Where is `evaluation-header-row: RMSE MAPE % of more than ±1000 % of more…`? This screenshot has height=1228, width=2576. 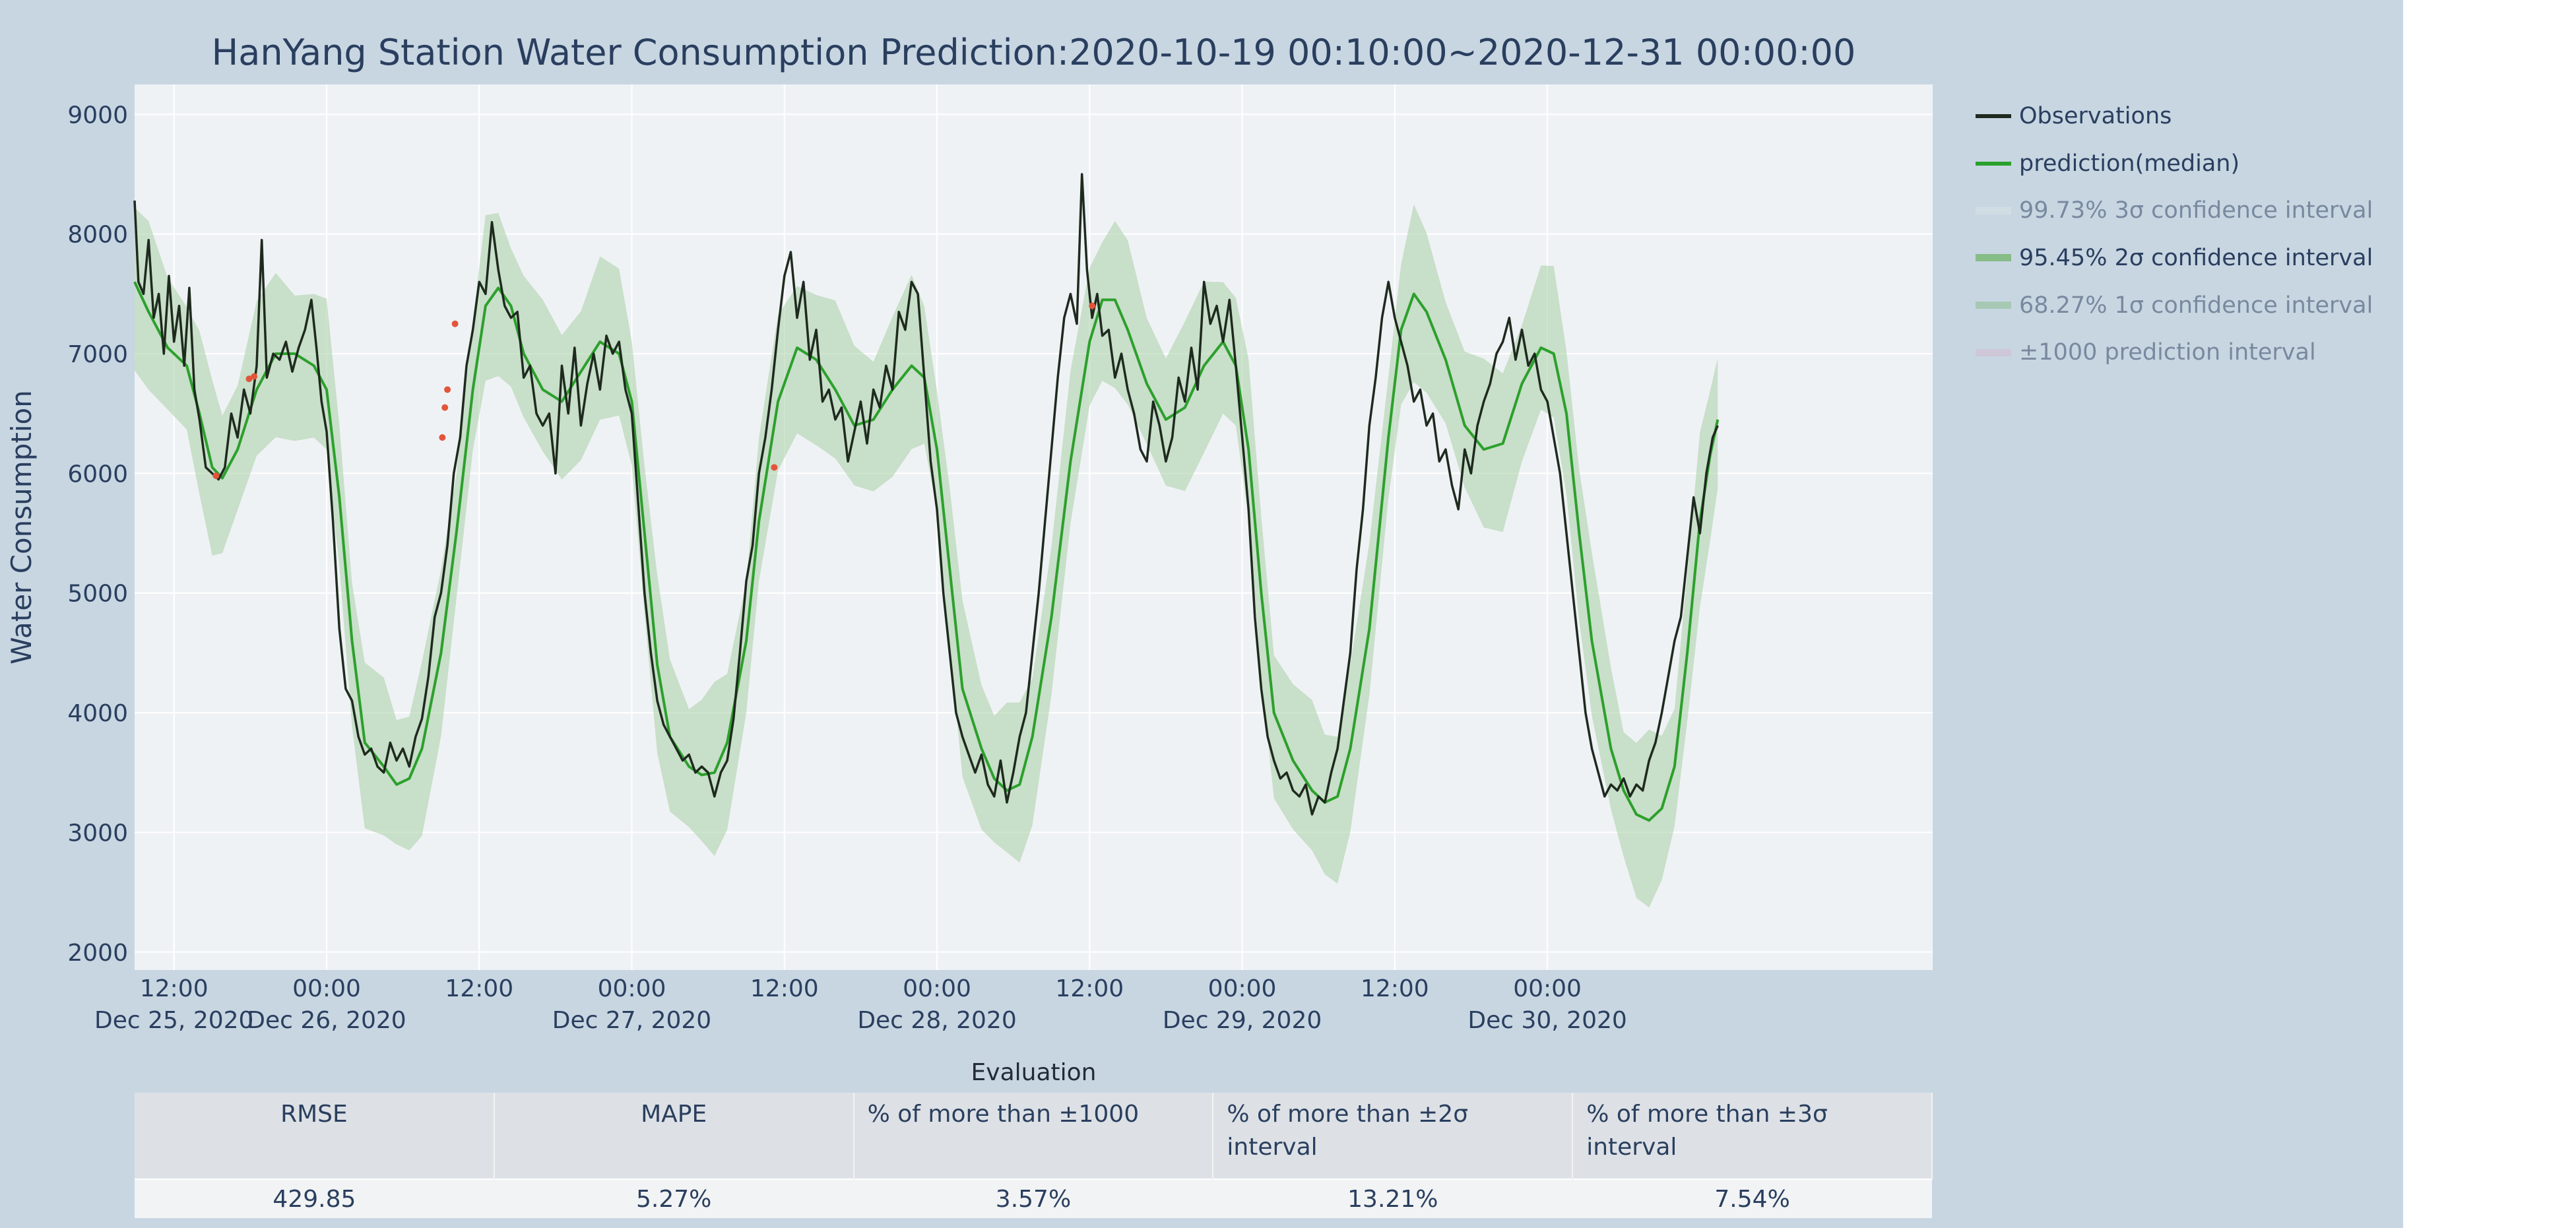 evaluation-header-row: RMSE MAPE % of more than ±1000 % of more… is located at coordinates (1034, 1136).